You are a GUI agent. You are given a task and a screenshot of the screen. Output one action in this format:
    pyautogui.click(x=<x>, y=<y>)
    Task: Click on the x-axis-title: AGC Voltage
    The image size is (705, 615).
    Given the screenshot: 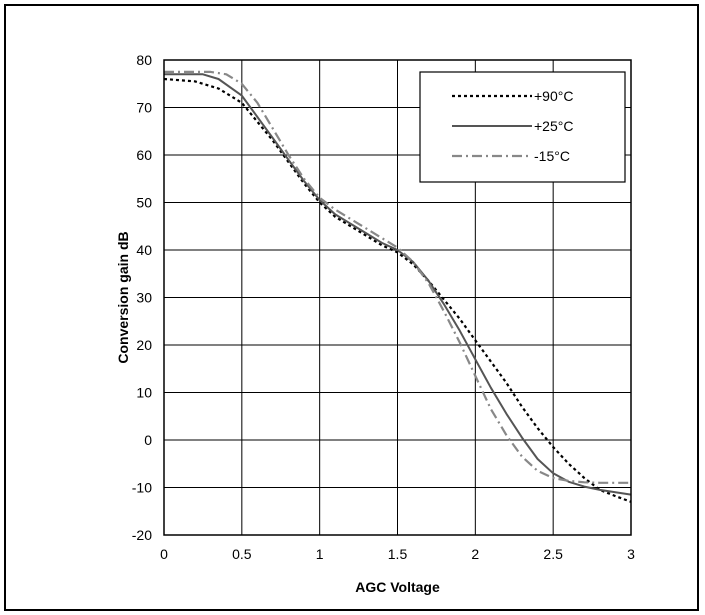 What is the action you would take?
    pyautogui.click(x=397, y=587)
    